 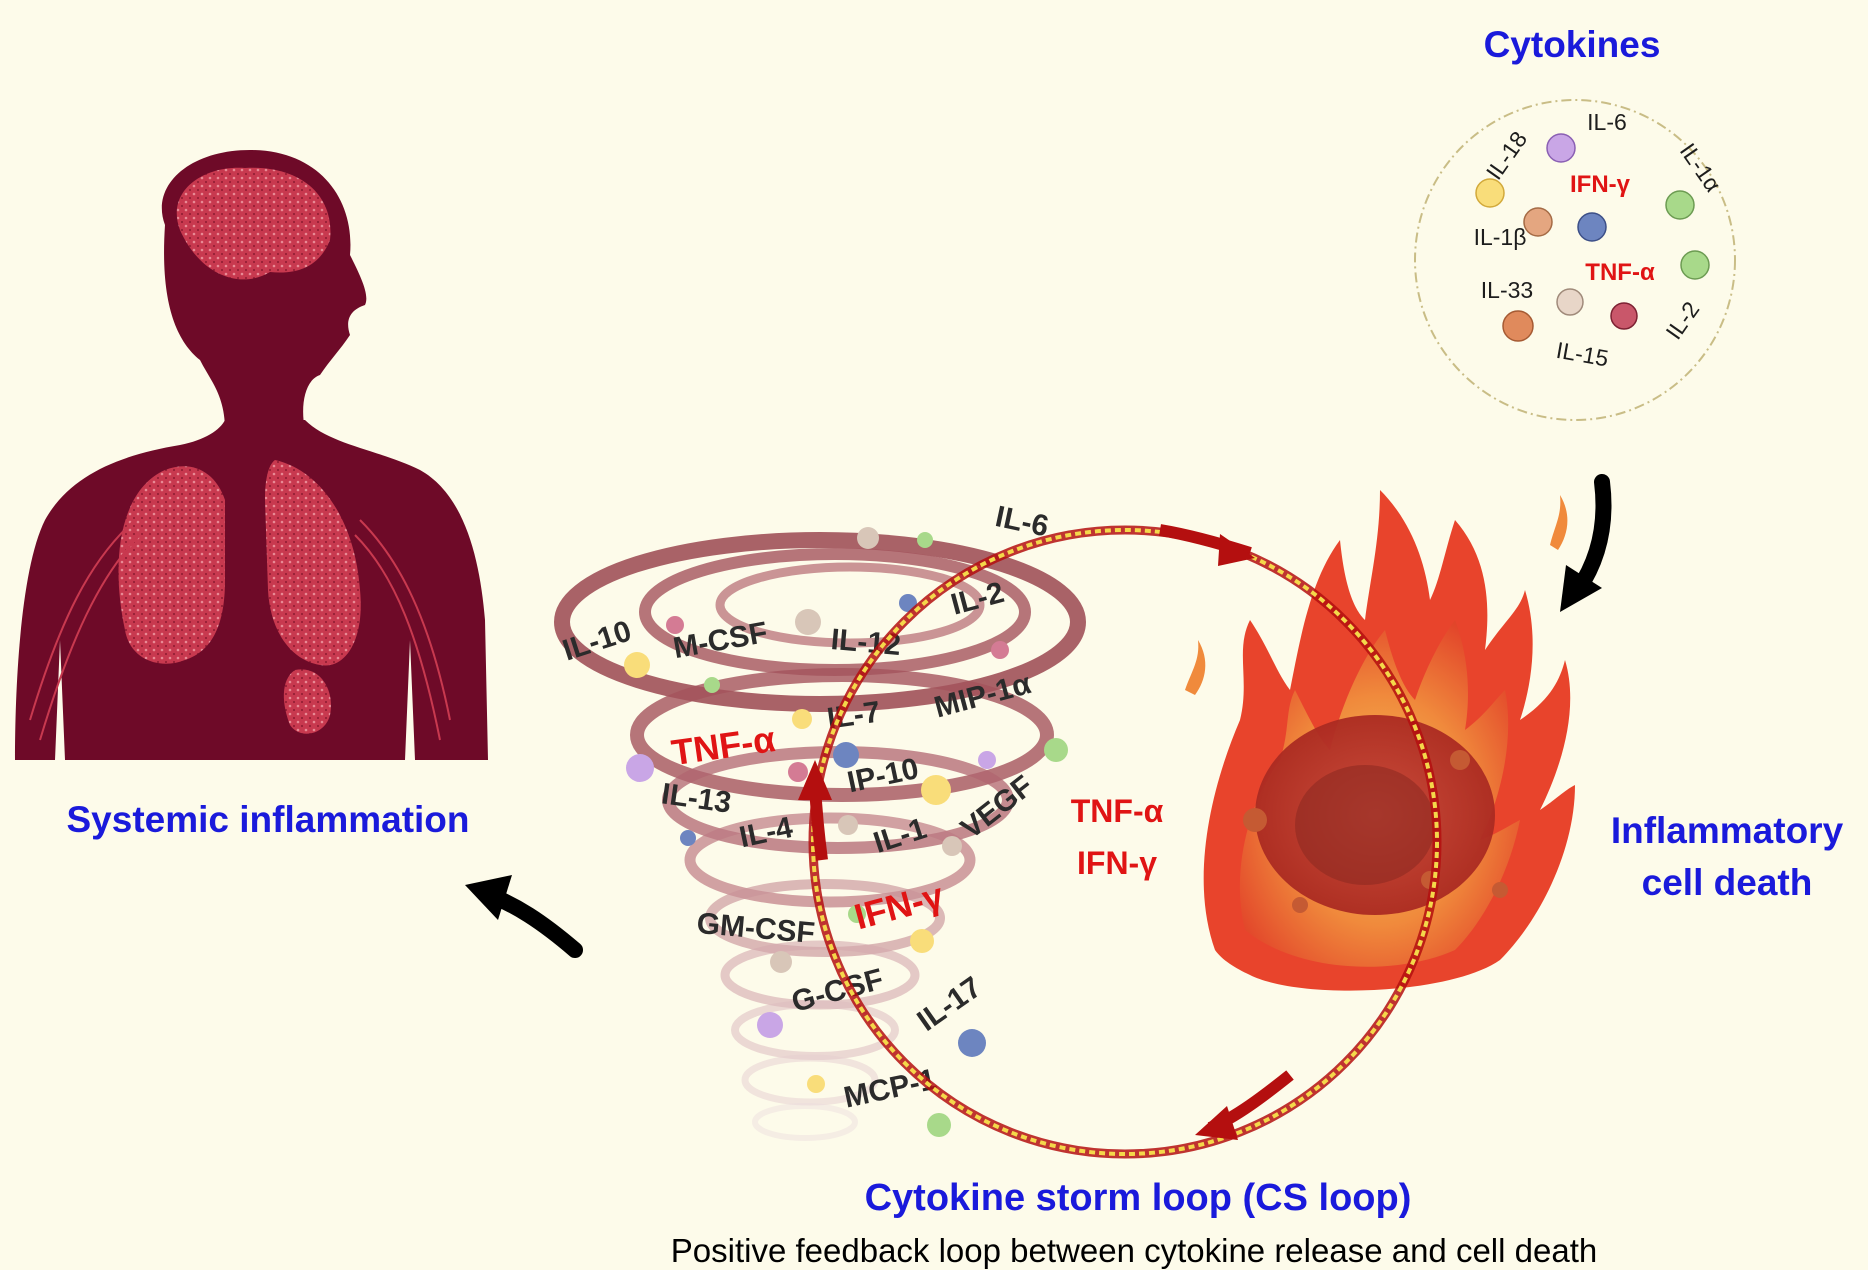 What do you see at coordinates (890, 1089) in the screenshot?
I see `tornado-mcp1-label: MCP-1` at bounding box center [890, 1089].